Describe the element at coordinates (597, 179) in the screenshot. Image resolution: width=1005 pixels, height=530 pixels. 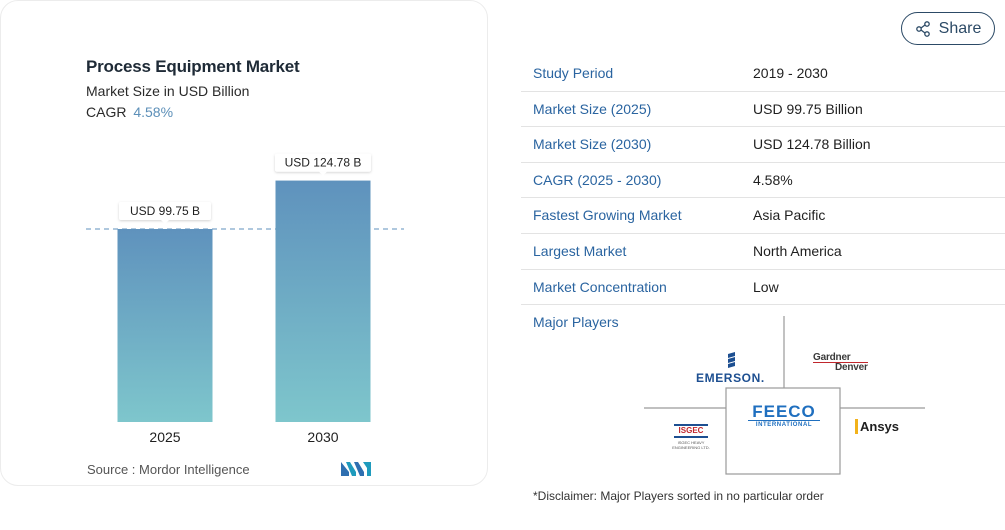
I see `info-key: CAGR (2025 - 2030)` at that location.